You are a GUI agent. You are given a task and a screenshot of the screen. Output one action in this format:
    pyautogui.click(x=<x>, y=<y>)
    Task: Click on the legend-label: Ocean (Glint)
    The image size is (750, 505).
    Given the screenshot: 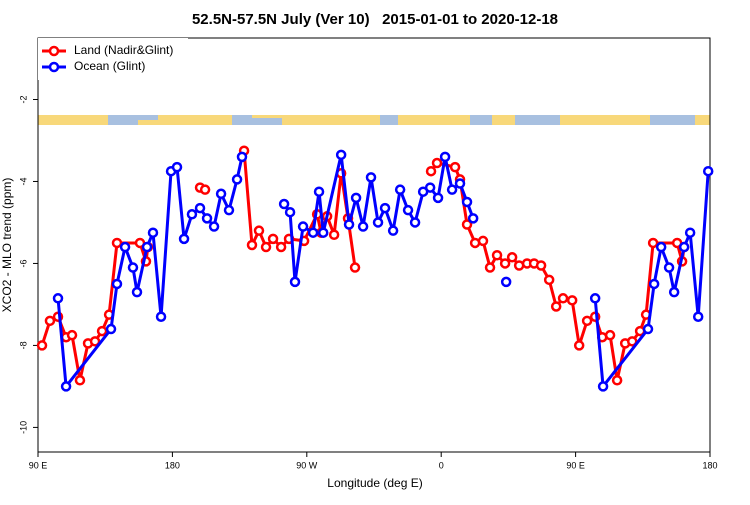 What is the action you would take?
    pyautogui.click(x=109, y=66)
    